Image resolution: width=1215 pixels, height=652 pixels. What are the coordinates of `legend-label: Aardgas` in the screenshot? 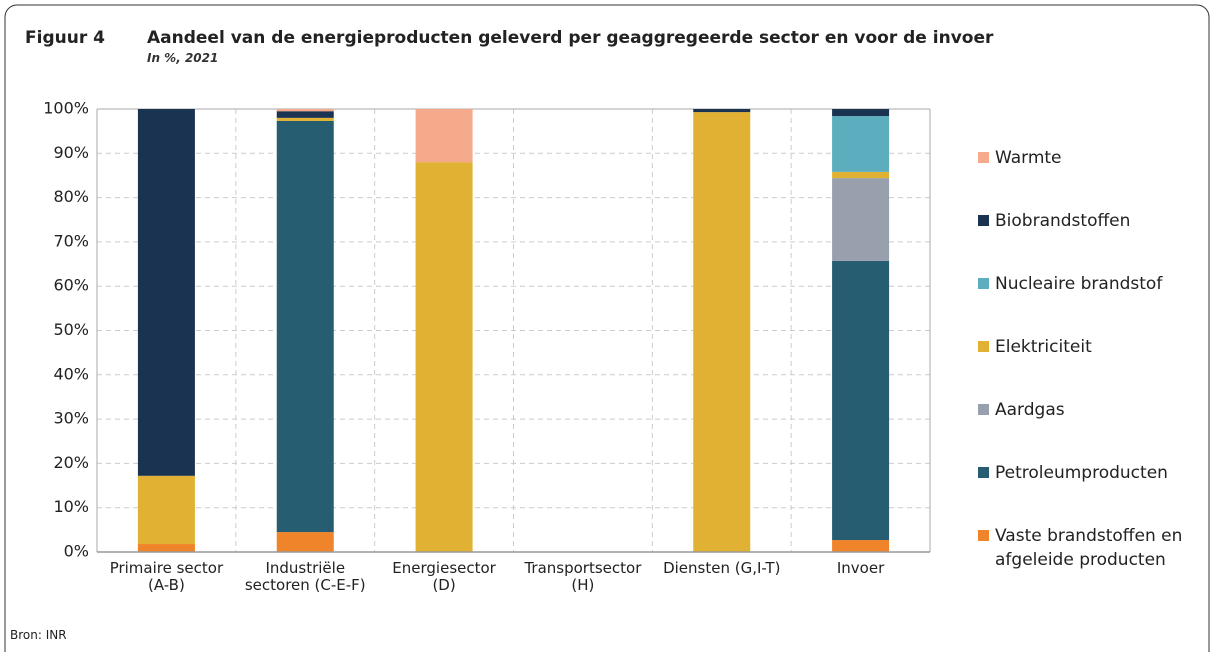 It's located at (1030, 410).